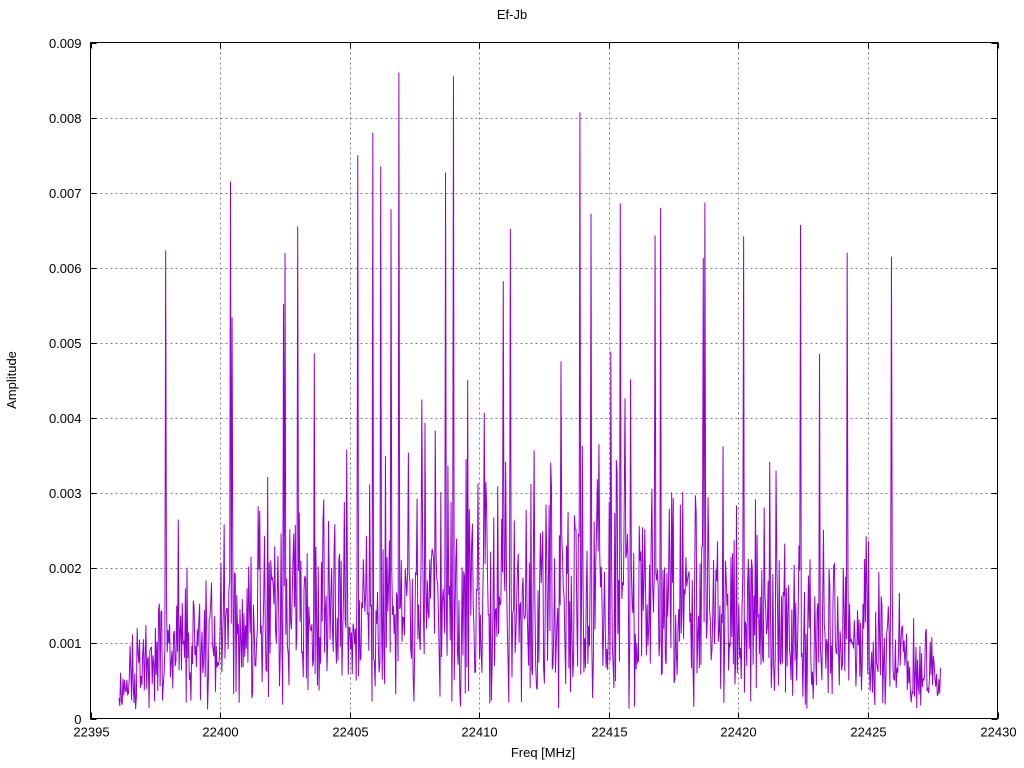  Describe the element at coordinates (350, 732) in the screenshot. I see `x-tick-label: 22405` at that location.